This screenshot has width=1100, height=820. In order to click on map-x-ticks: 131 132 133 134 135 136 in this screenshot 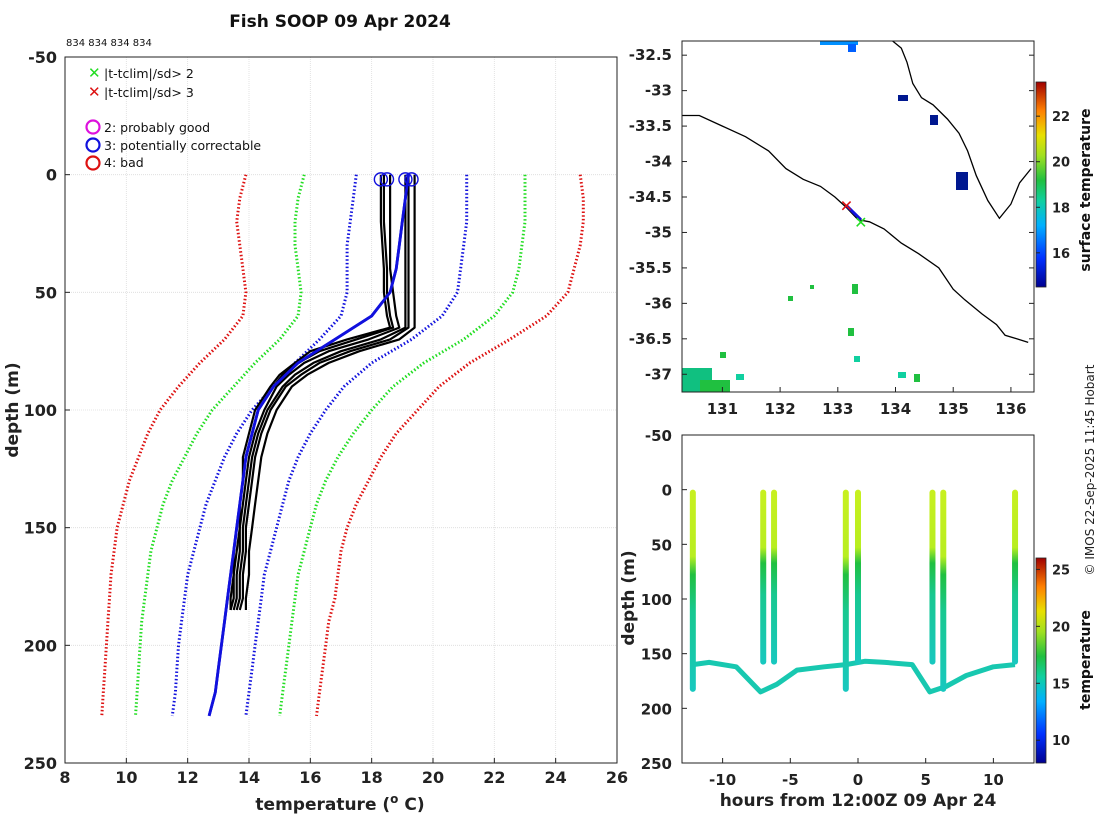, I will do `click(867, 402)`.